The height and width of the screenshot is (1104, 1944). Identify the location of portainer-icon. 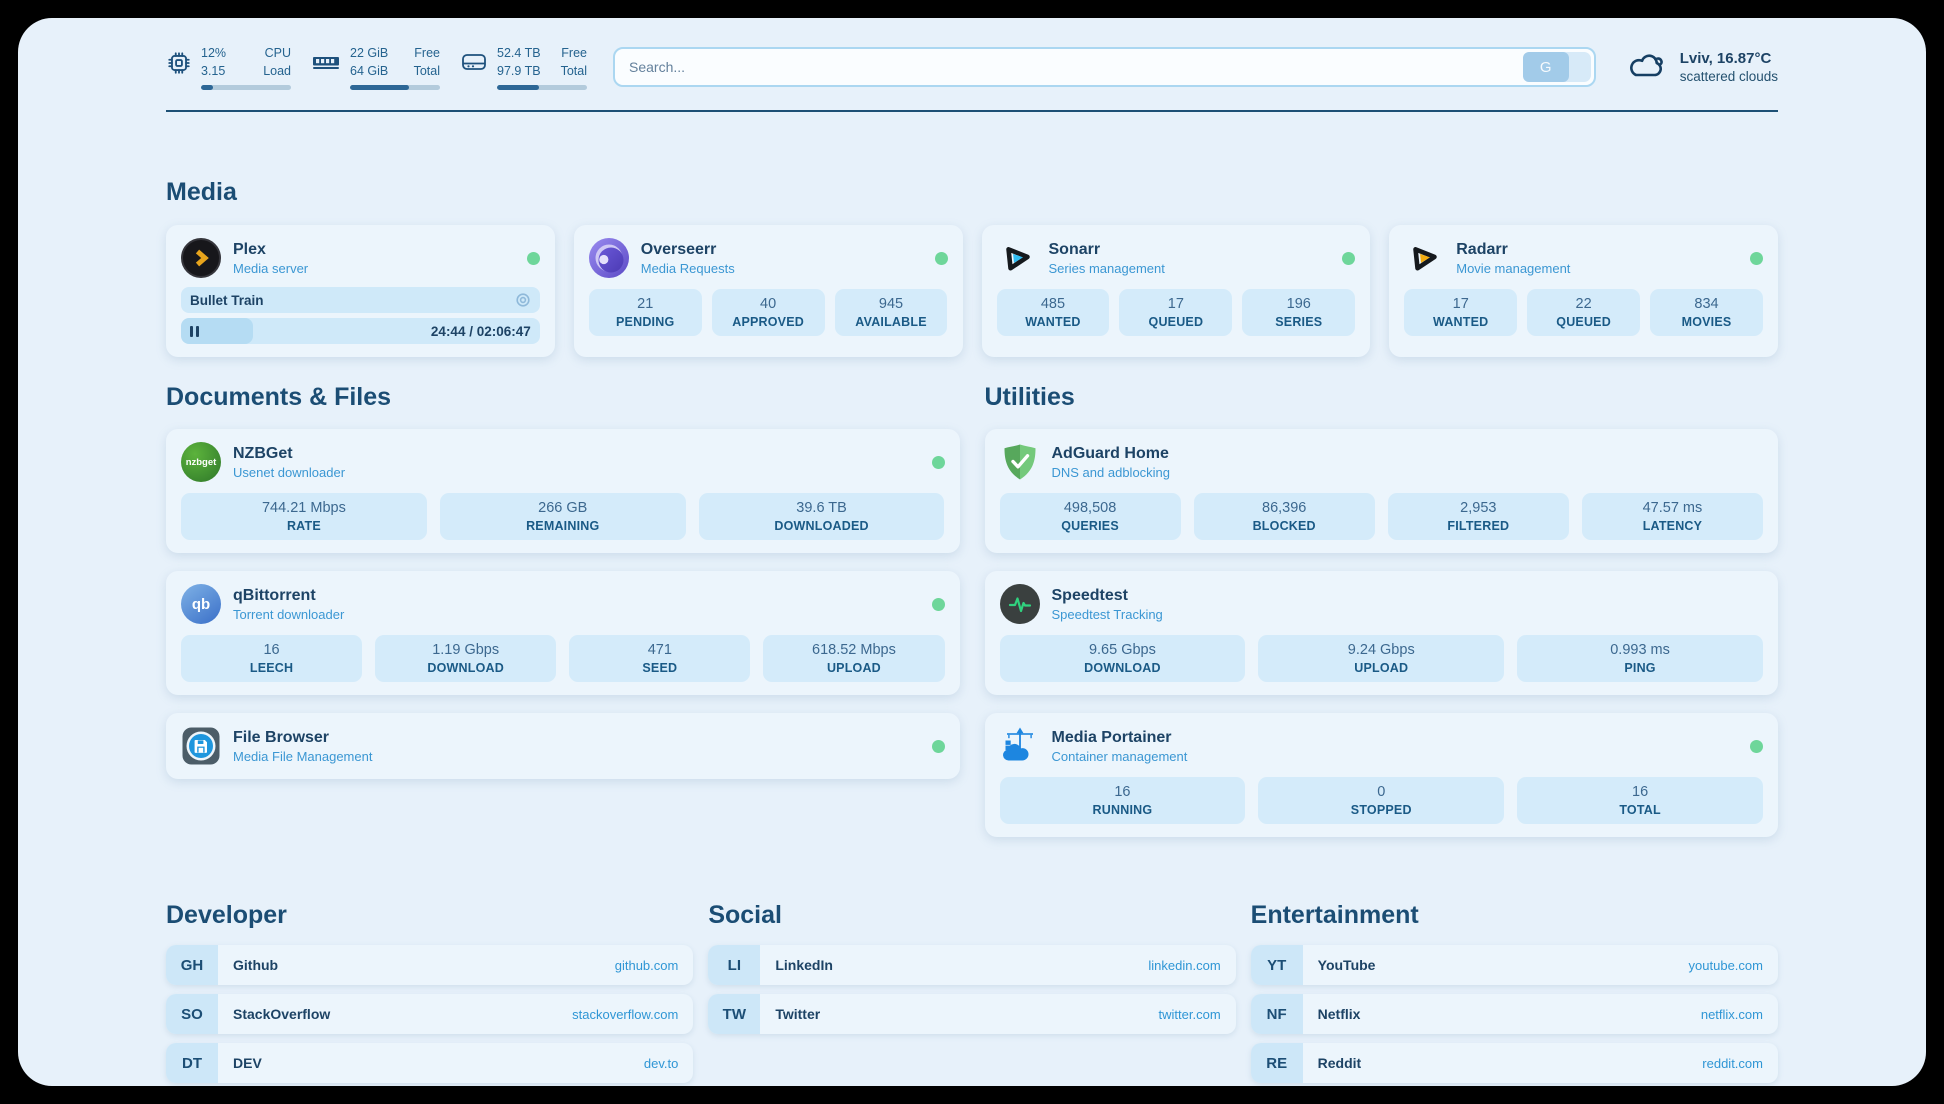
(1020, 746).